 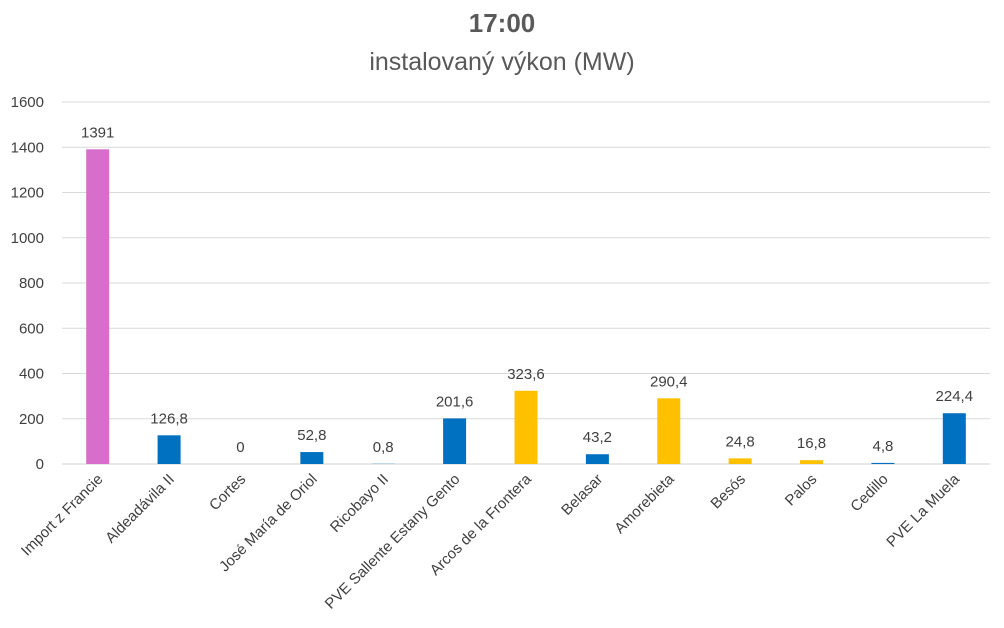 What do you see at coordinates (27, 193) in the screenshot?
I see `y-tick-label: 1200` at bounding box center [27, 193].